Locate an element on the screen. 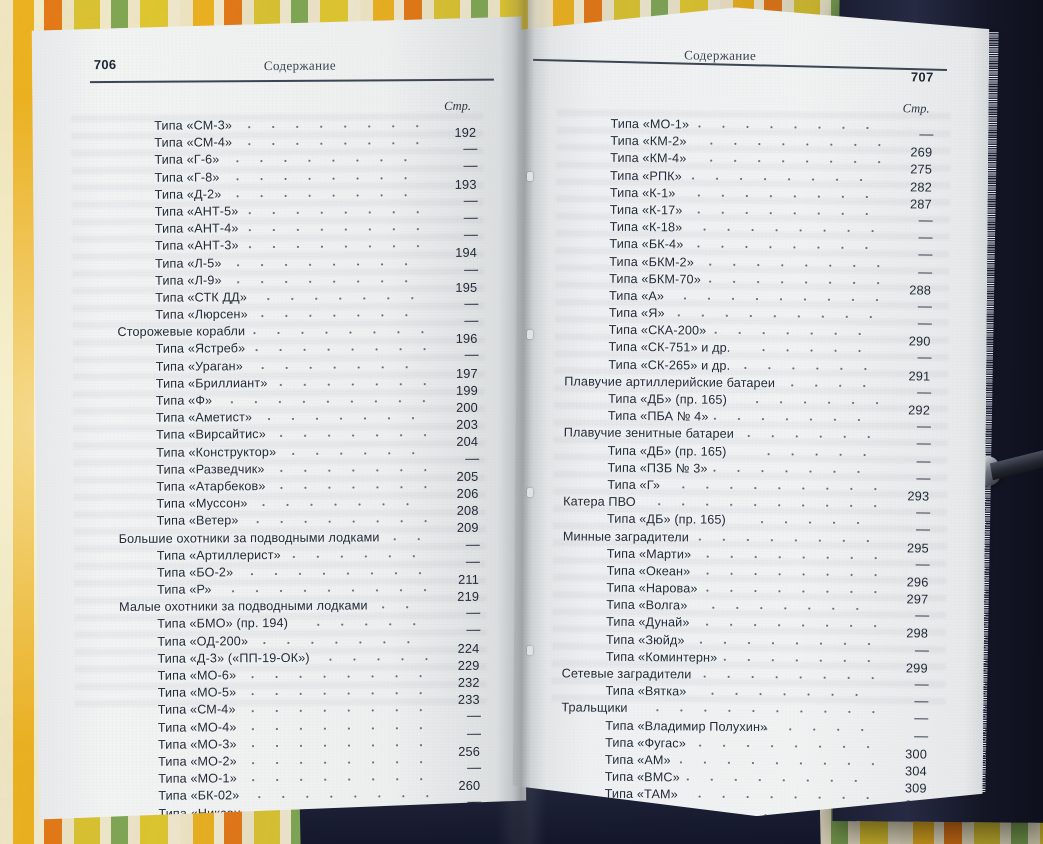  toc-entry-label: Типа «Ветер» is located at coordinates (197, 521).